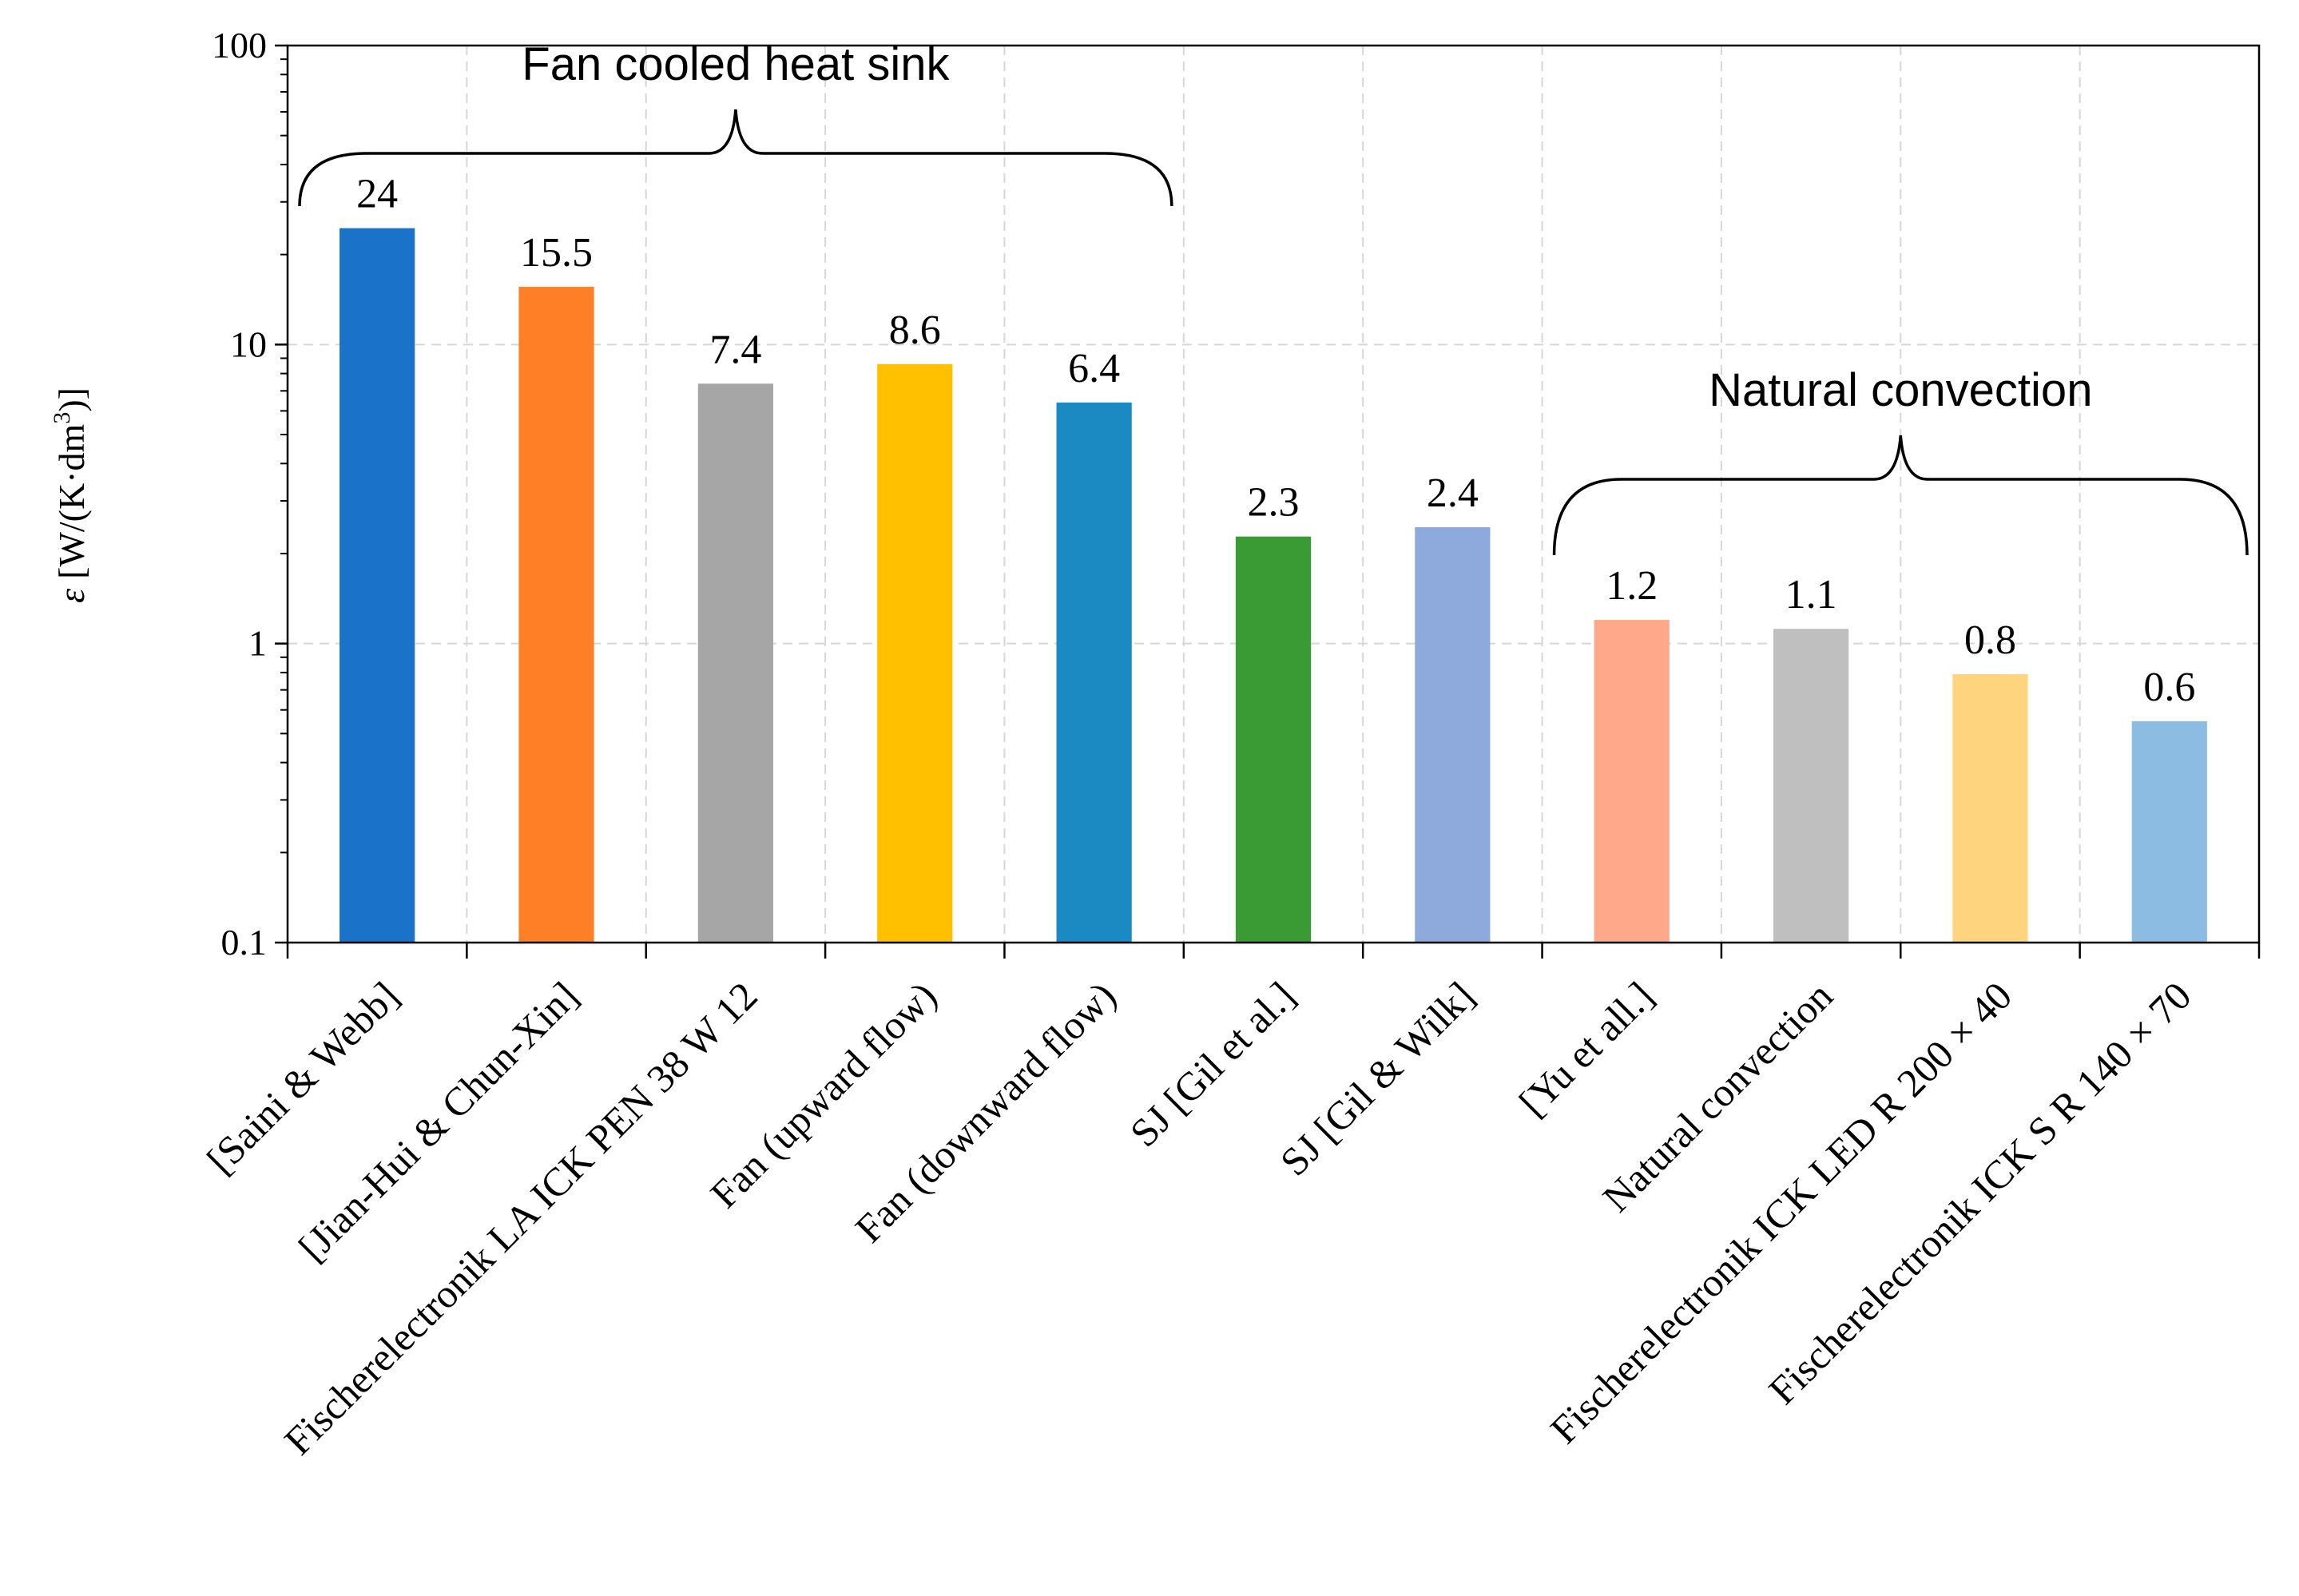  I want to click on data-label: 0.6, so click(2169, 687).